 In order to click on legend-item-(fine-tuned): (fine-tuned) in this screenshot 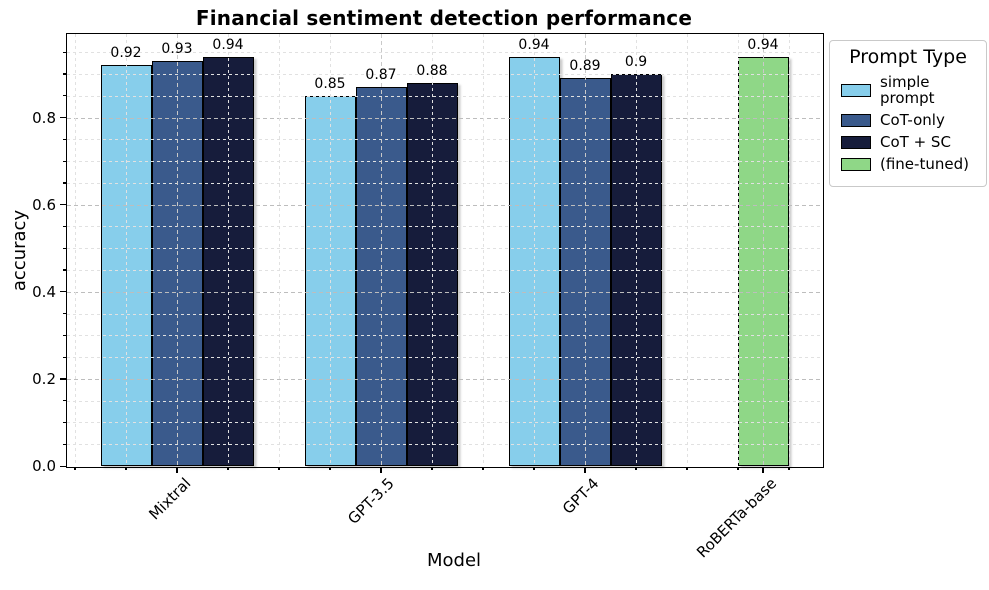, I will do `click(909, 164)`.